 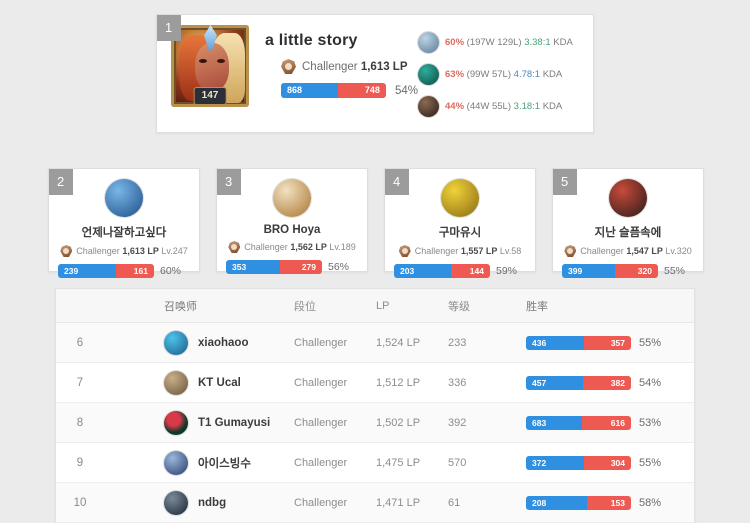 I want to click on wins: 208, so click(x=556, y=502).